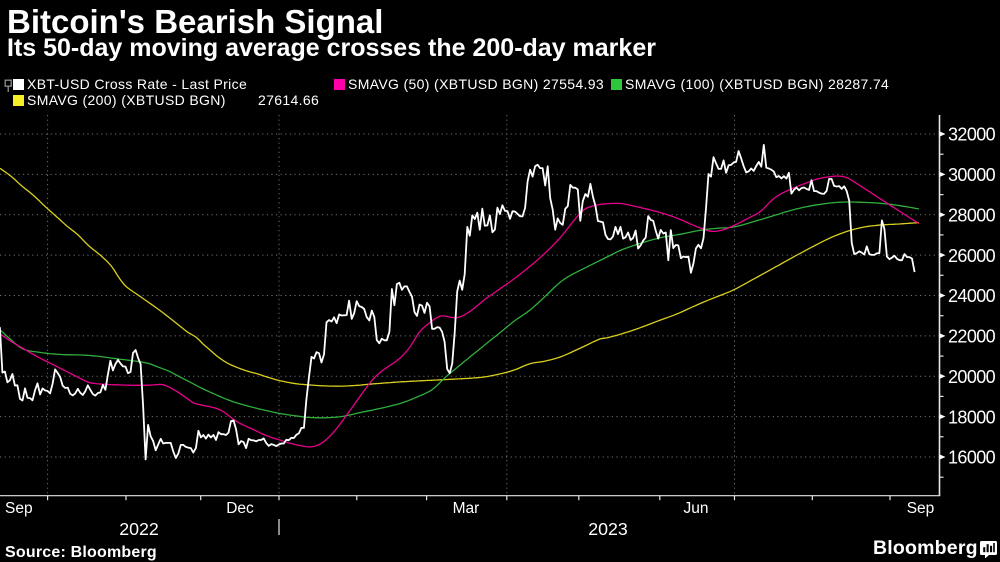 The width and height of the screenshot is (1000, 562). What do you see at coordinates (972, 256) in the screenshot?
I see `svg-text: 26000` at bounding box center [972, 256].